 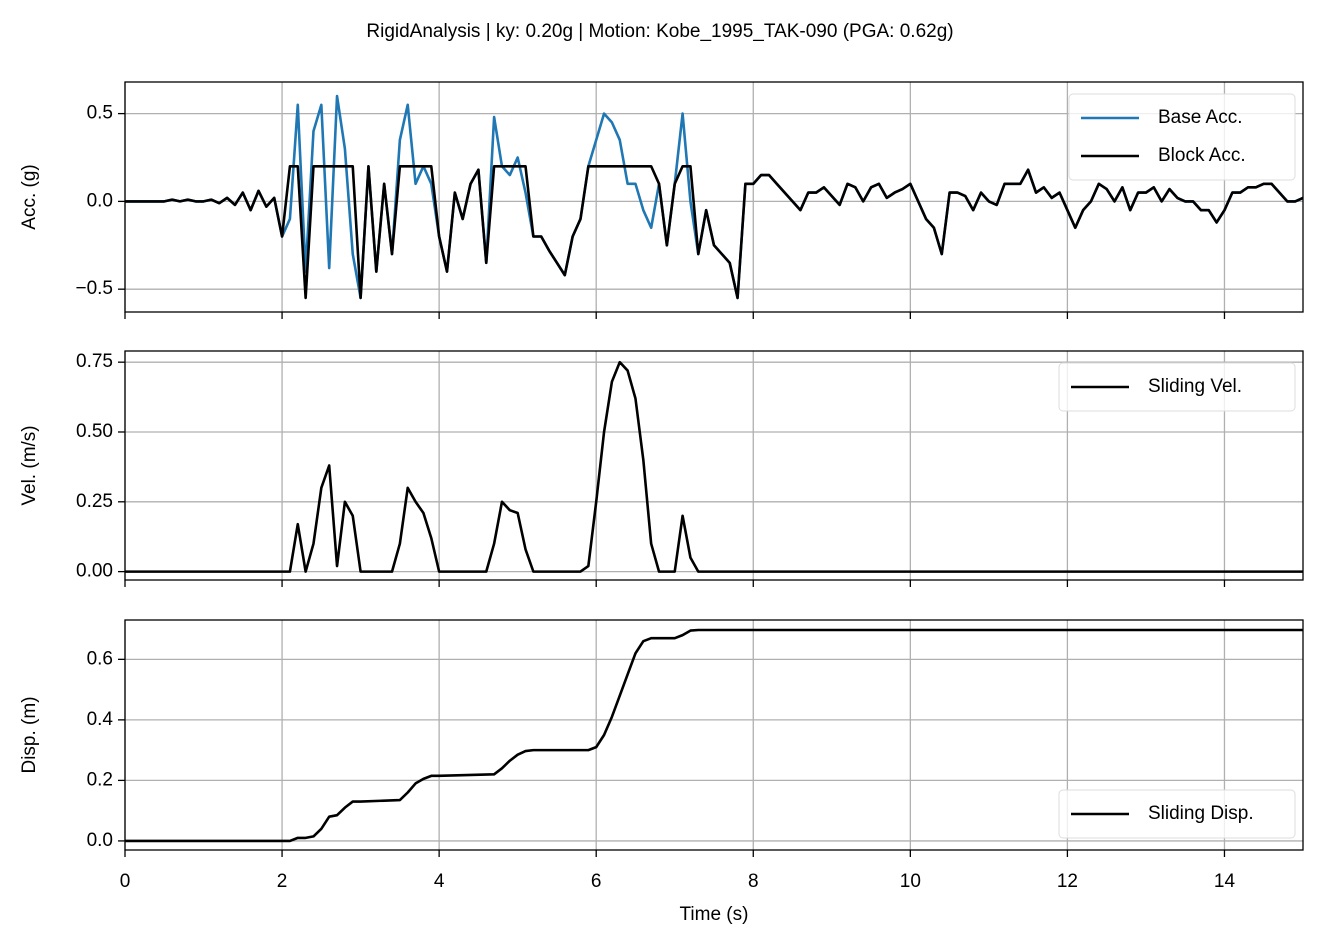 What do you see at coordinates (94, 571) in the screenshot?
I see `y-tick-label: 0.00` at bounding box center [94, 571].